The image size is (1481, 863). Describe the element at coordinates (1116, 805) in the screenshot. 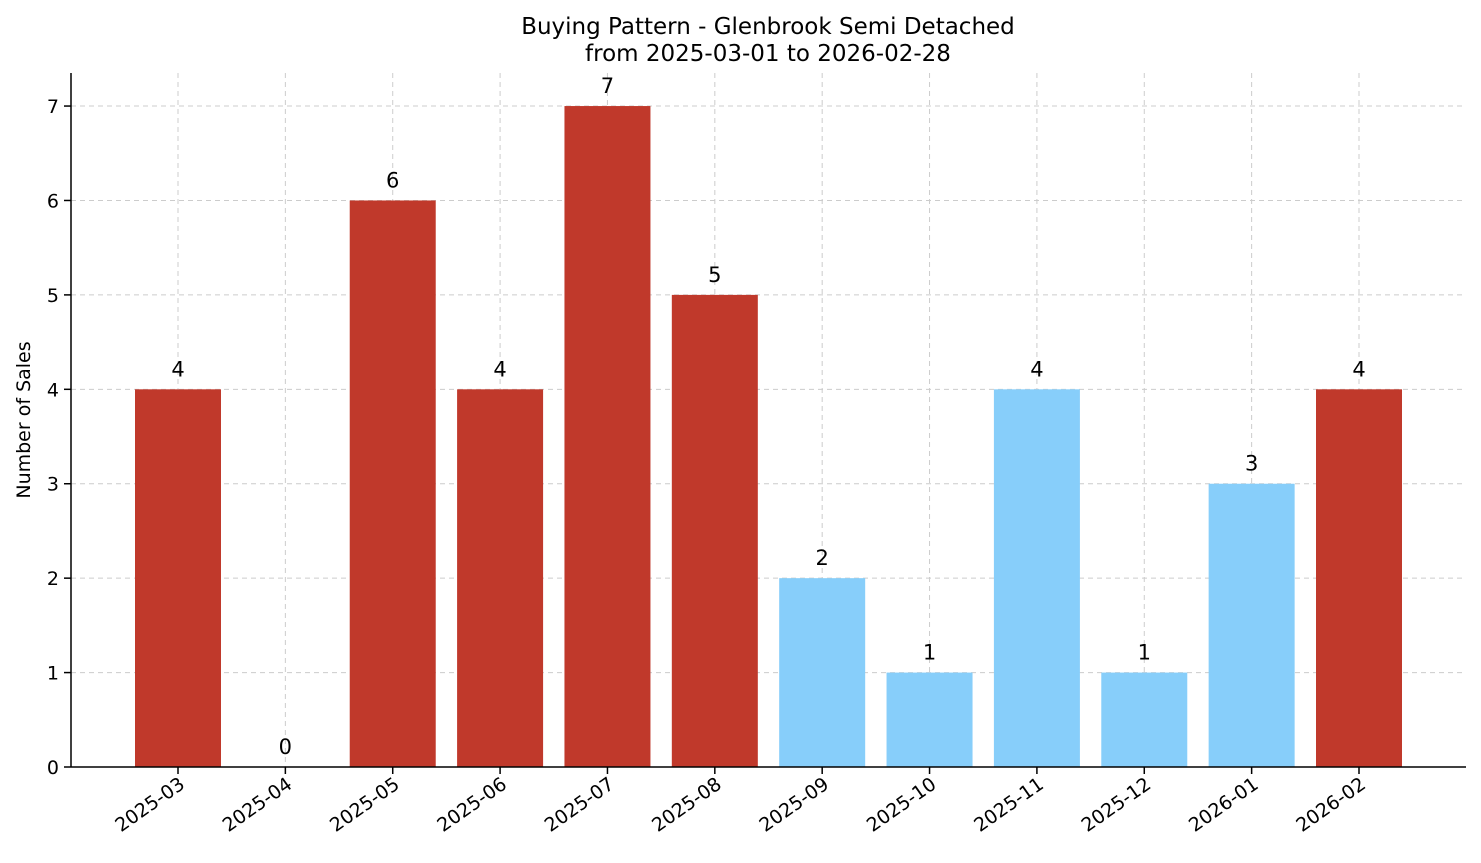

I see `x-tick-label-2025-12: 2025-12` at that location.